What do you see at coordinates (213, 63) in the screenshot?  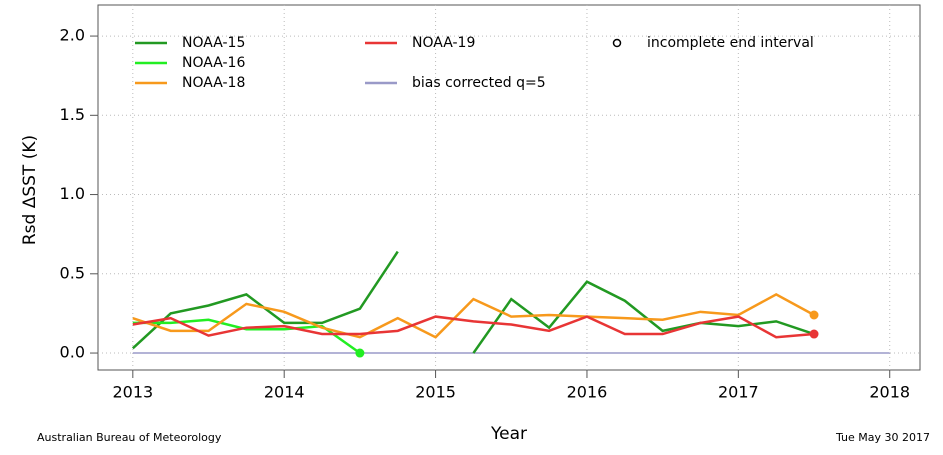 I see `legend-label: NOAA-16` at bounding box center [213, 63].